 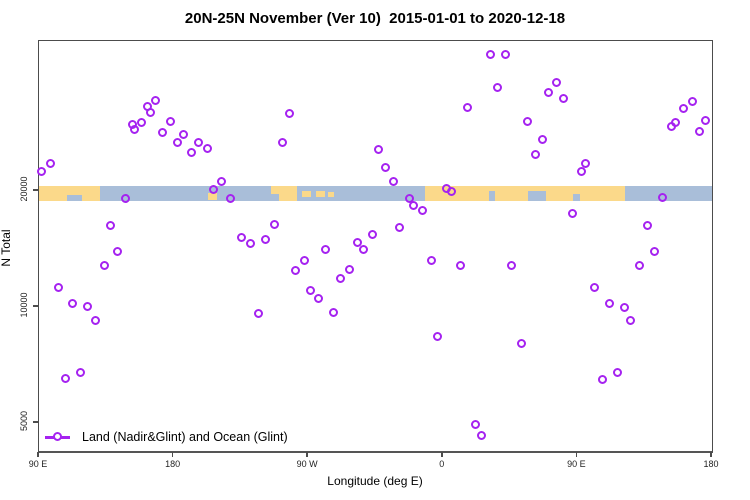 I want to click on legend-marker-circle-icon, so click(x=57, y=436).